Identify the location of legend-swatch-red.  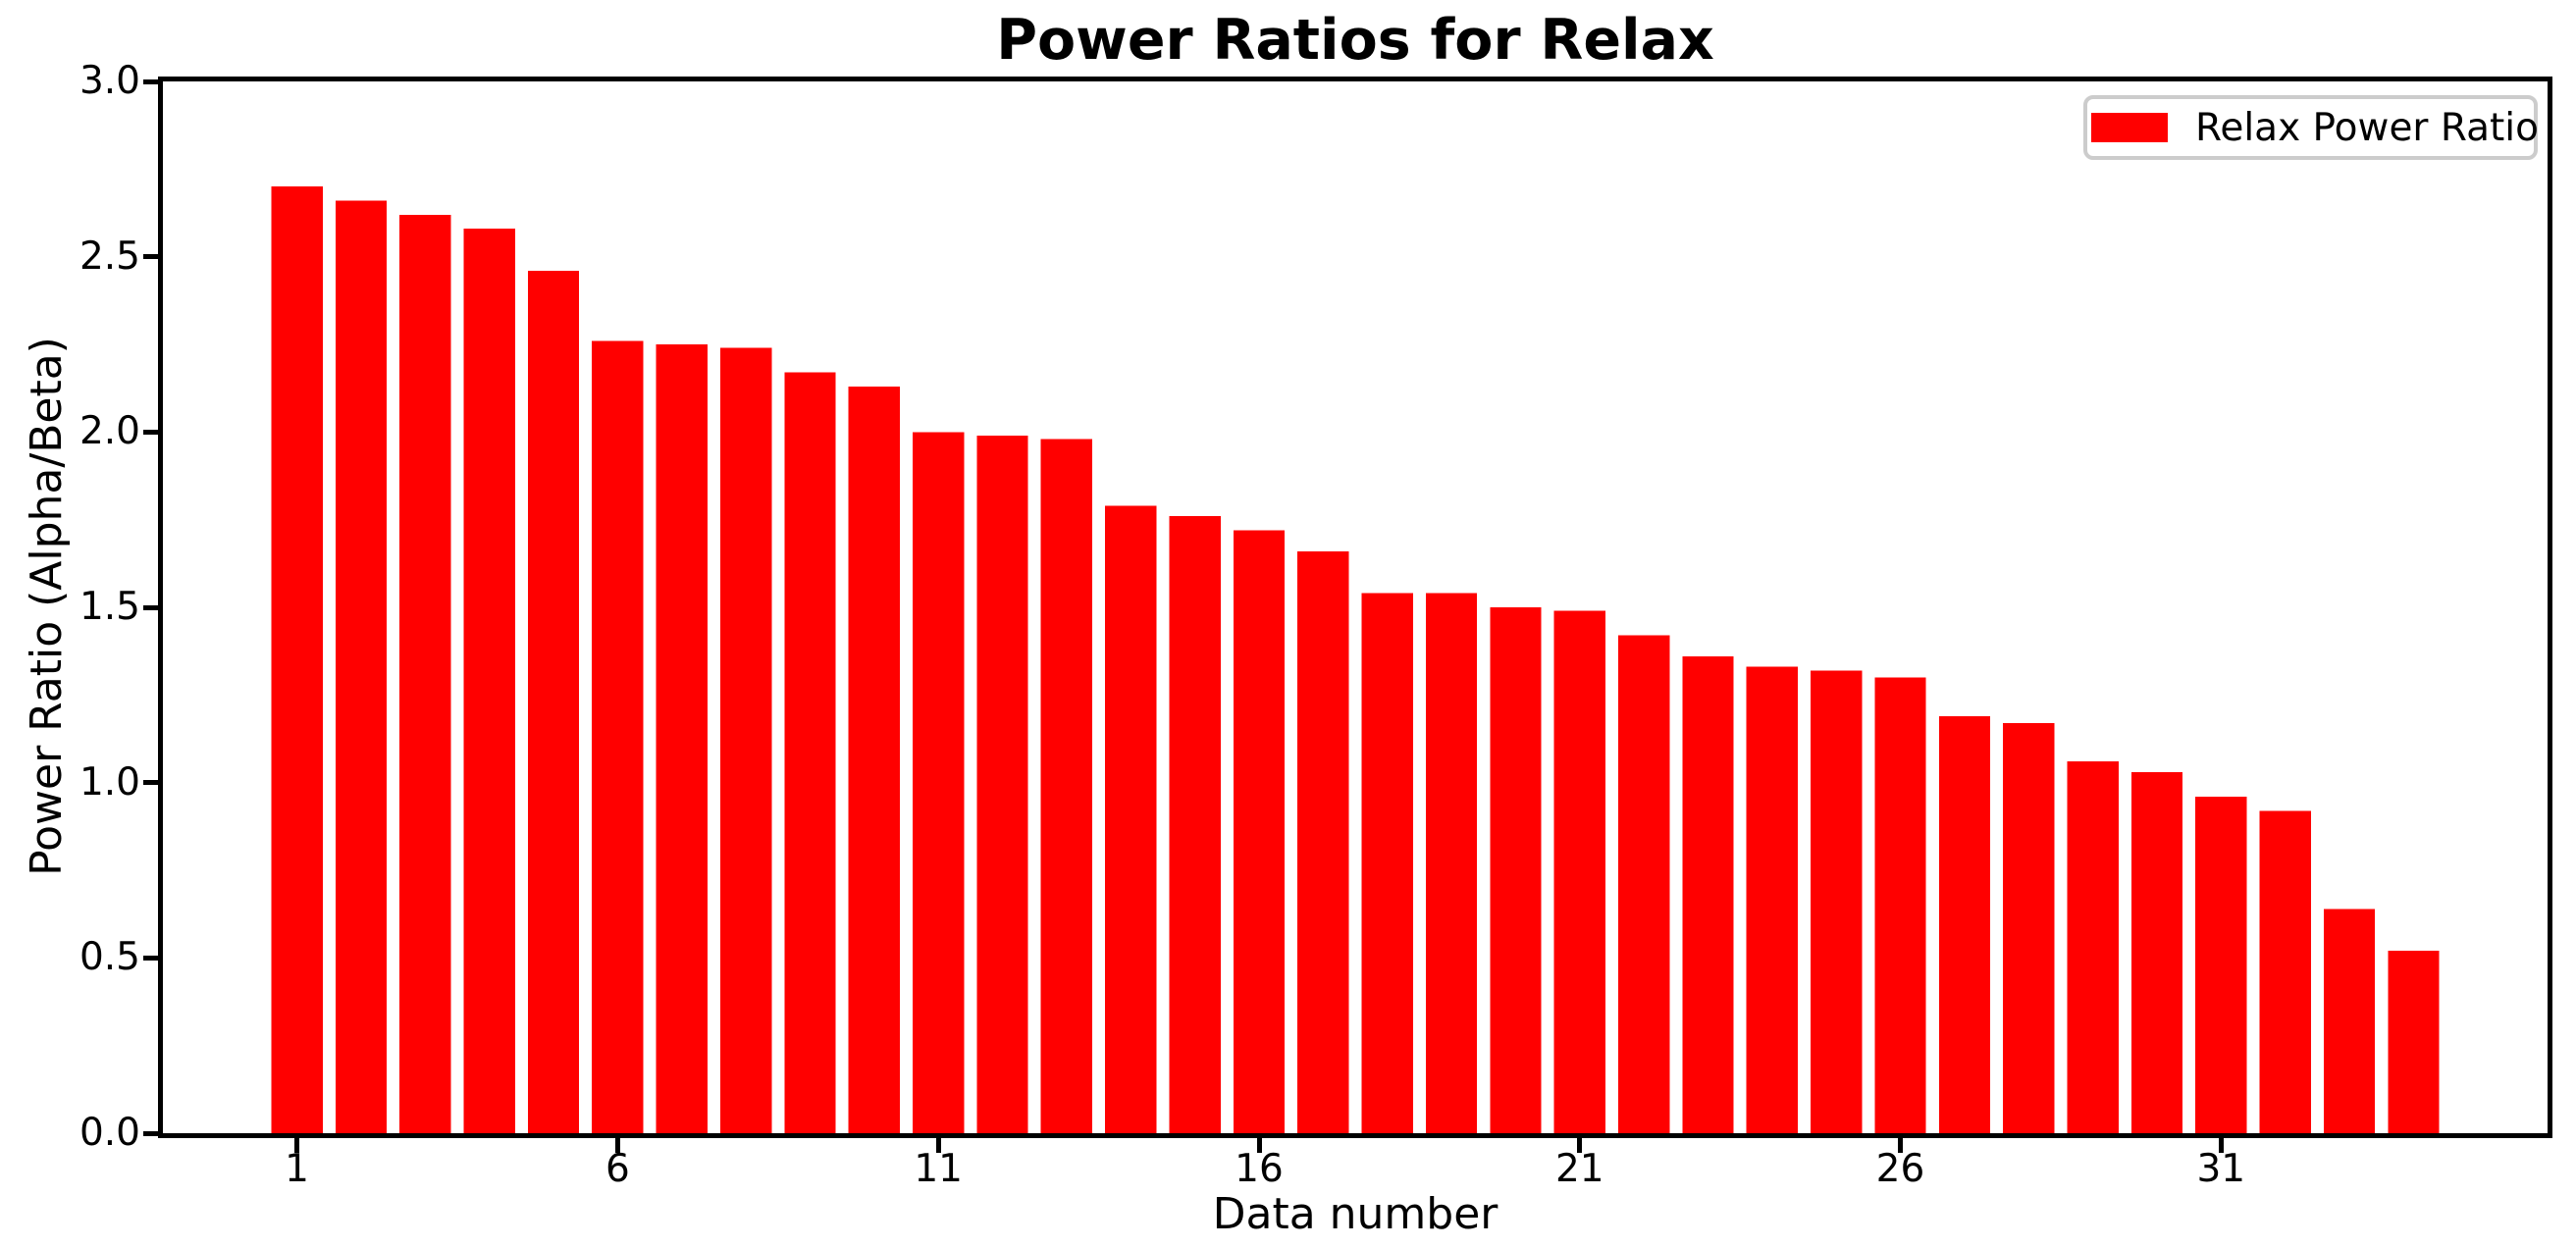
(2129, 127).